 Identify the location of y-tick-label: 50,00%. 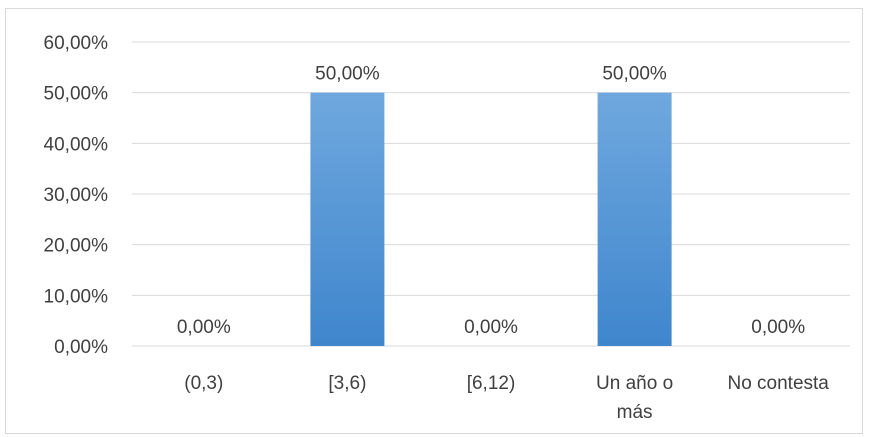
(76, 94).